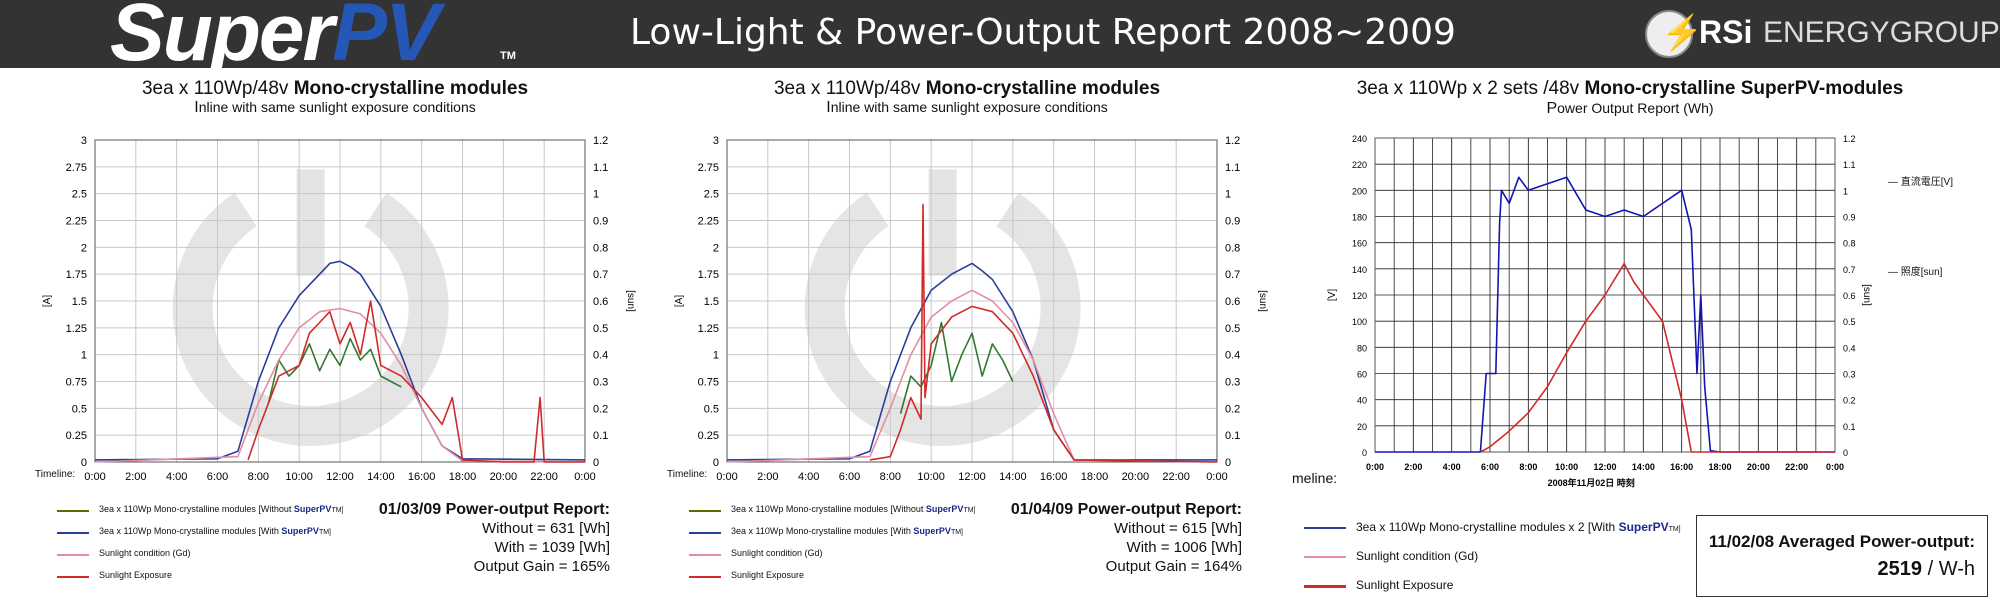 This screenshot has height=613, width=2000. What do you see at coordinates (1359, 244) in the screenshot?
I see `y-tick-label: 160` at bounding box center [1359, 244].